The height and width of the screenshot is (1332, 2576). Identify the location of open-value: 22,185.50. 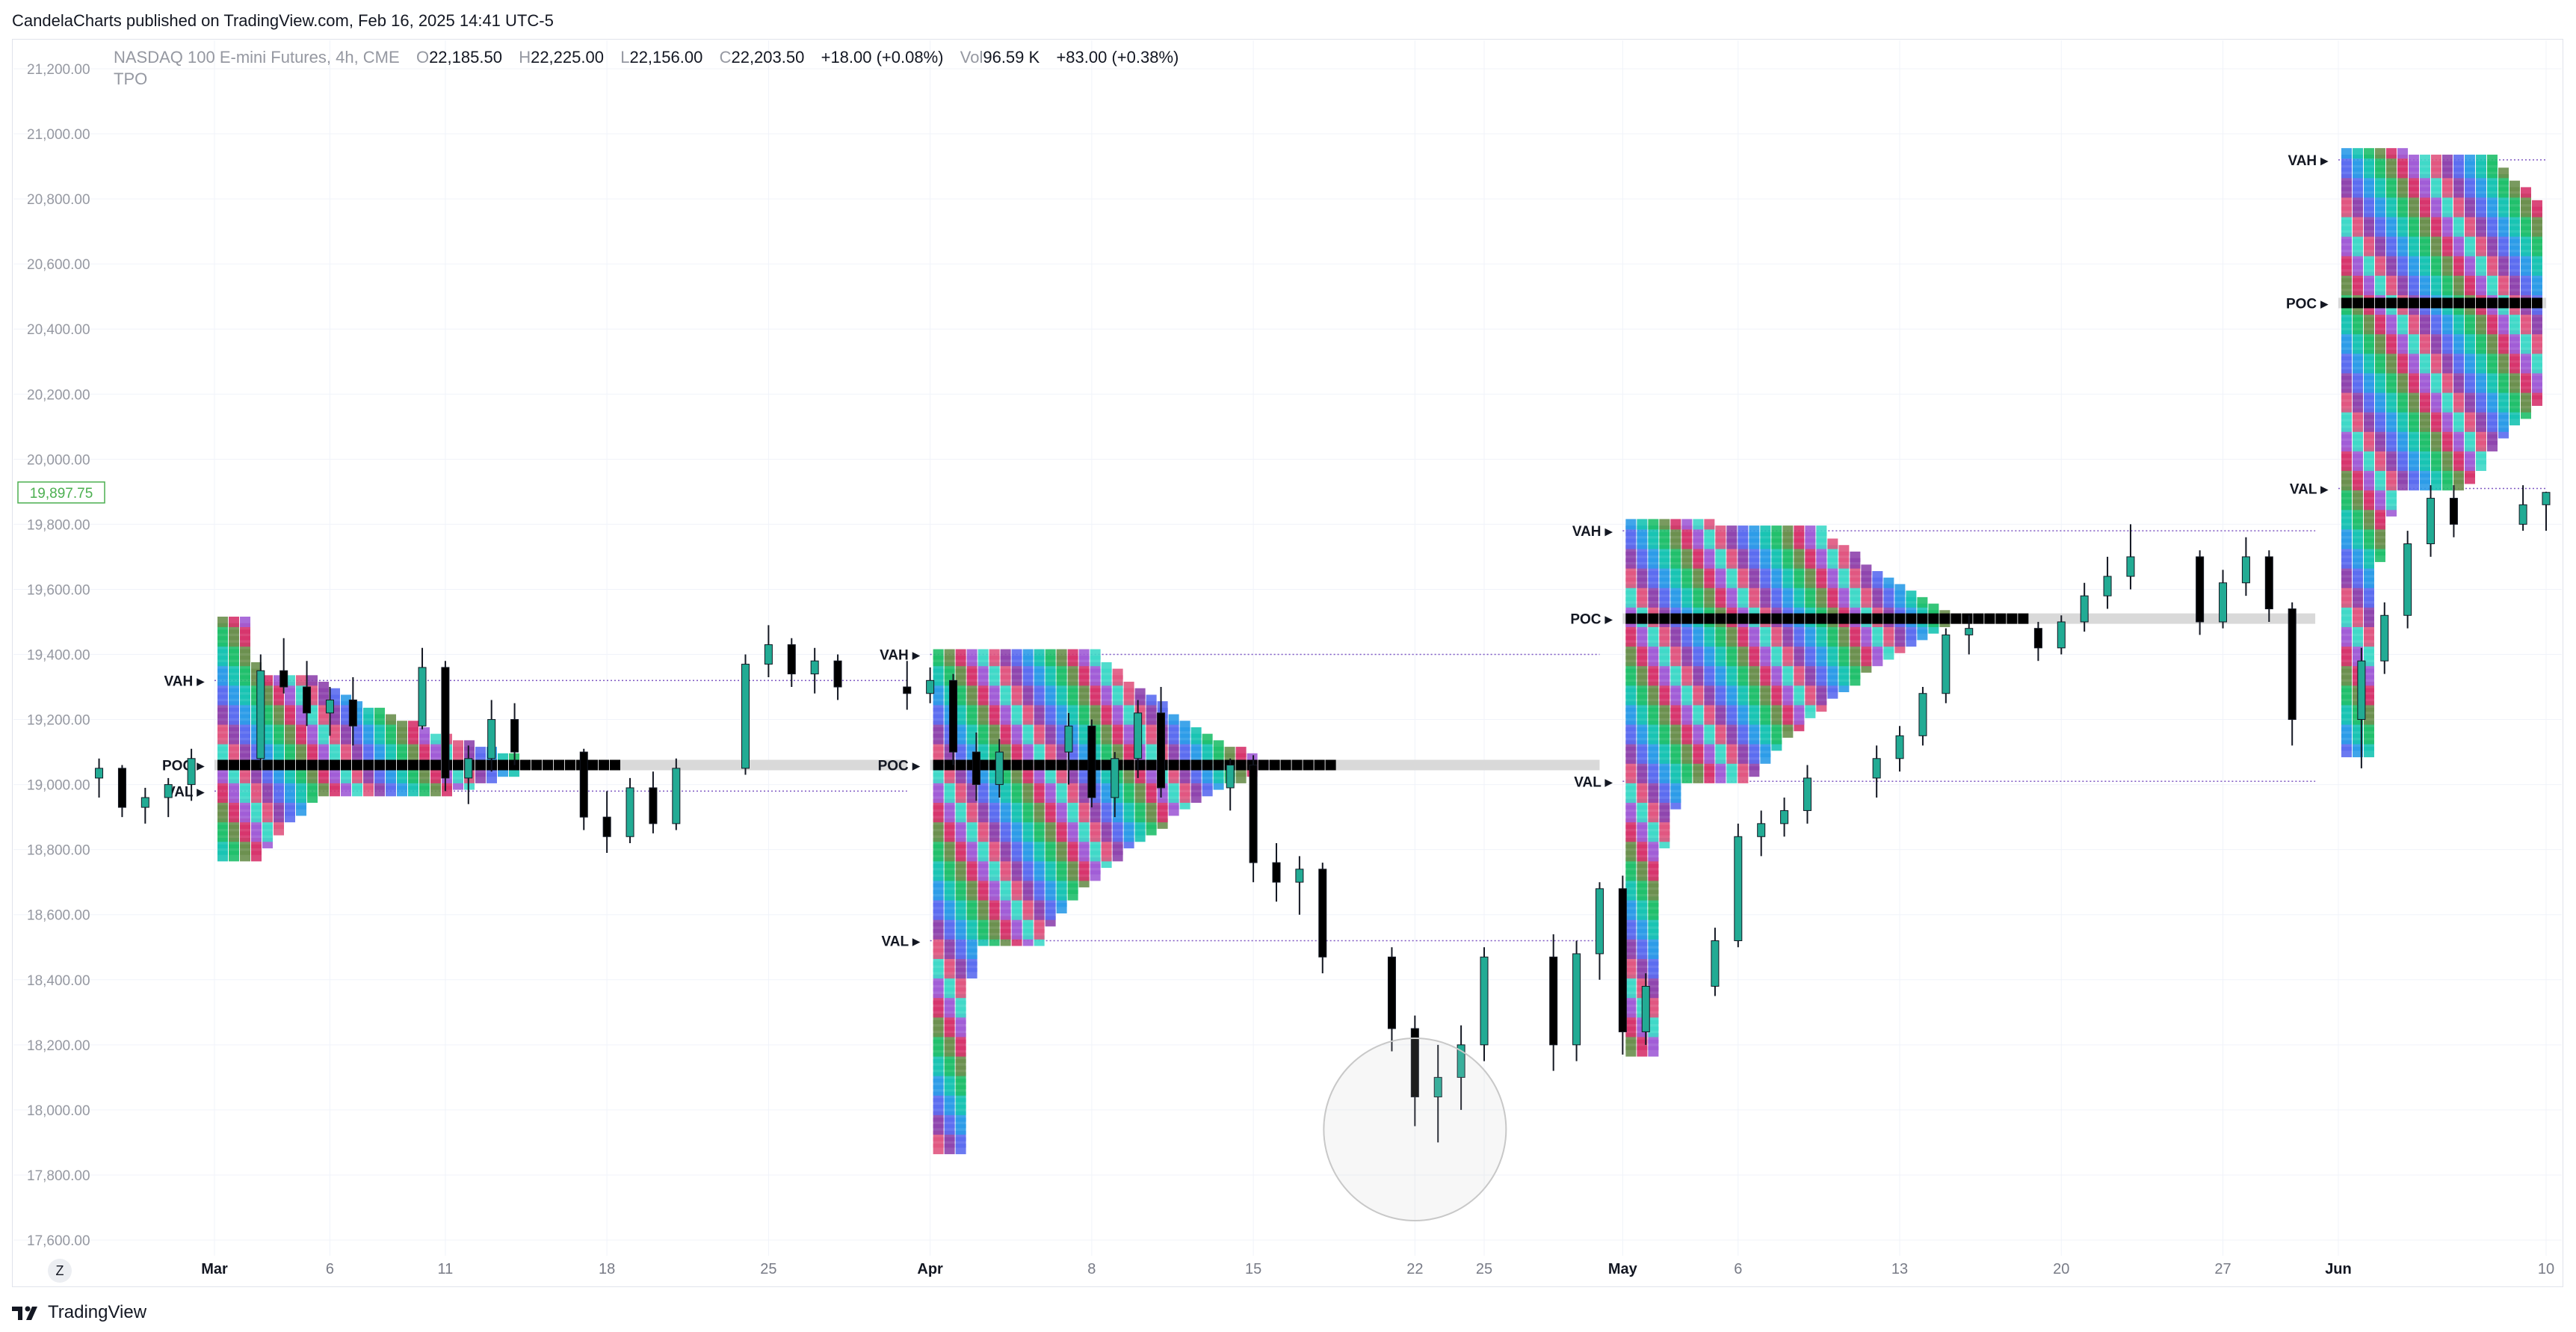
(466, 58).